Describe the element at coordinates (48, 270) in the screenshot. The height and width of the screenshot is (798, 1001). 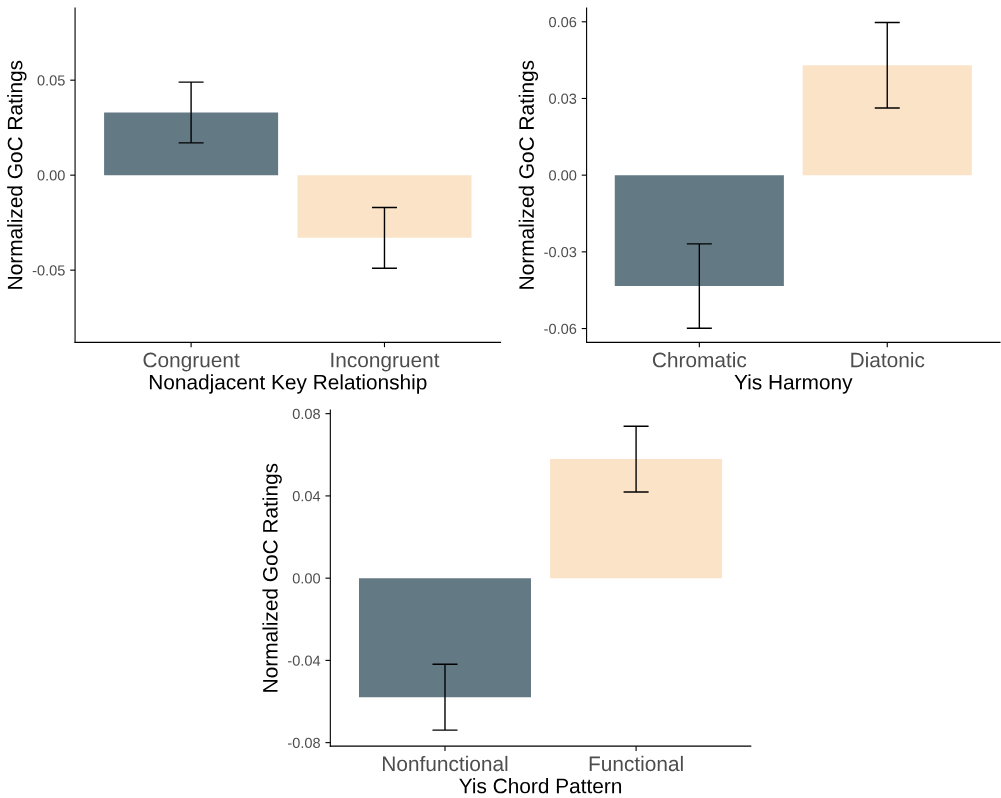
I see `y-tick-label: -0.05` at that location.